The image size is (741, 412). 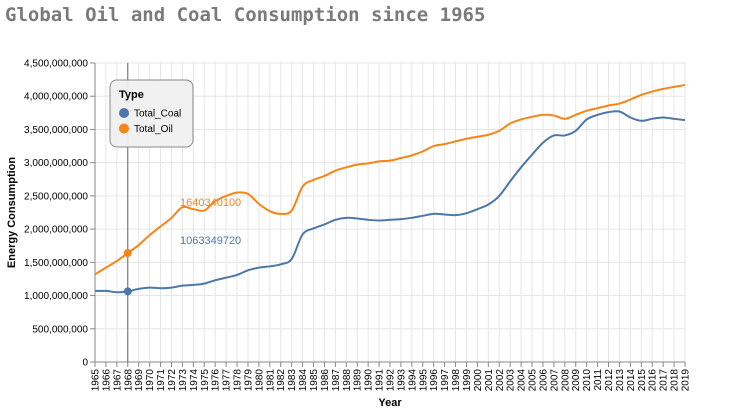 I want to click on hover-point-total-oil, so click(x=127, y=253).